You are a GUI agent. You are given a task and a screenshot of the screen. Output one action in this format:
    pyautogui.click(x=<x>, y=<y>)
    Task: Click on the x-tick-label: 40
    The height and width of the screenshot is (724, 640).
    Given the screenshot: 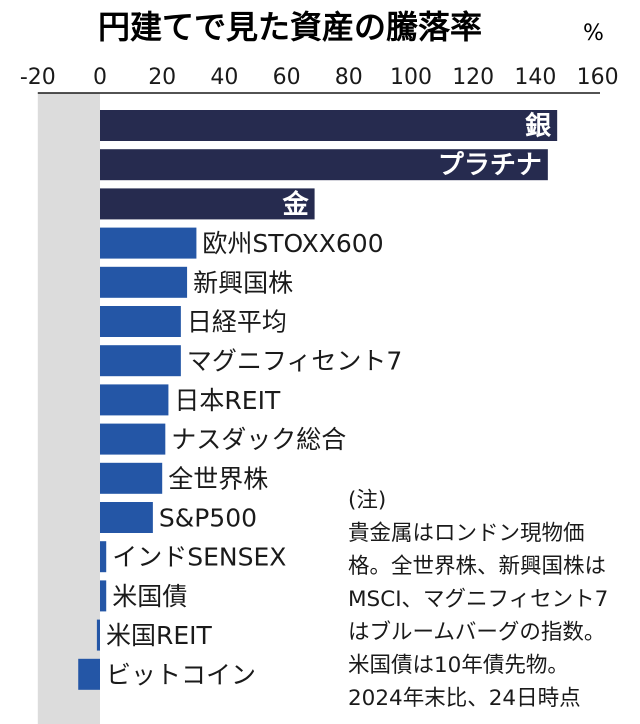 What is the action you would take?
    pyautogui.click(x=224, y=77)
    